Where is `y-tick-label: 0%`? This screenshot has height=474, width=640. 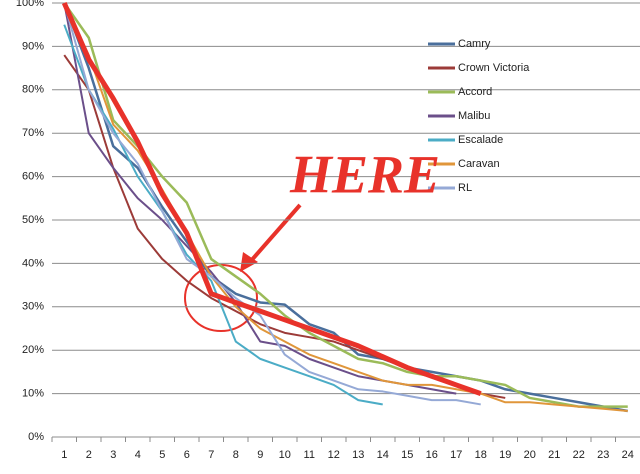
y-tick-label: 0% is located at coordinates (36, 437).